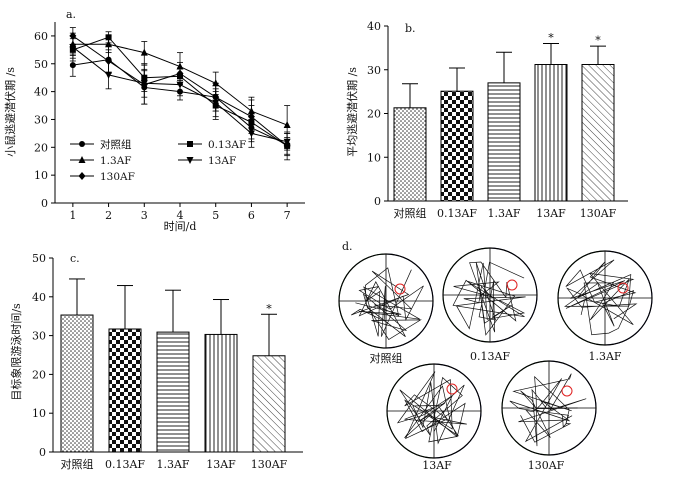 Image resolution: width=690 pixels, height=481 pixels. Describe the element at coordinates (437, 465) in the screenshot. I see `d-pool-label: 13AF` at that location.